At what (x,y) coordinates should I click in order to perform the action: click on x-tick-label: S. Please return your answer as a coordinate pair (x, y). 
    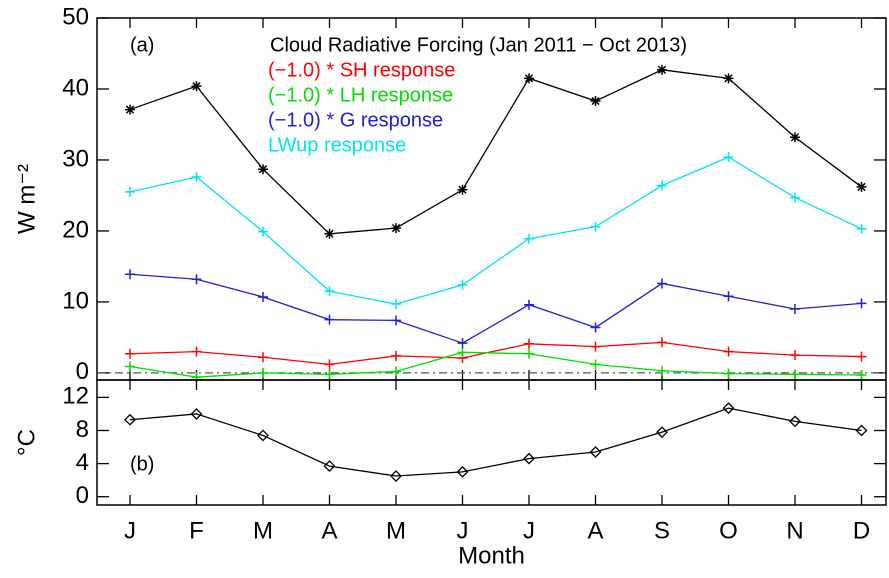
    Looking at the image, I should click on (662, 530).